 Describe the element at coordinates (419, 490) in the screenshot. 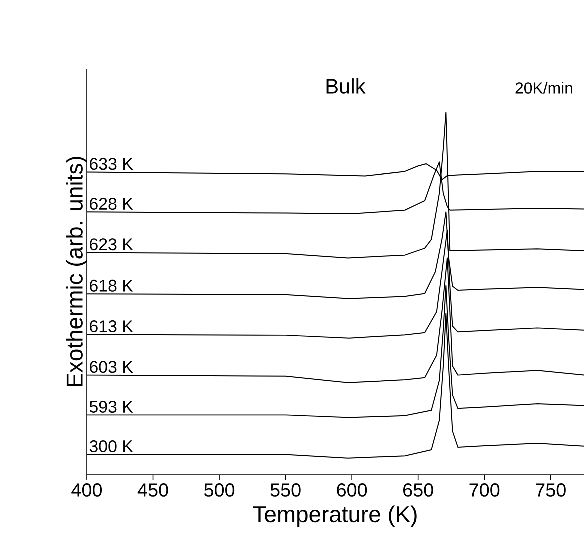

I see `x-tick-label: 650` at that location.